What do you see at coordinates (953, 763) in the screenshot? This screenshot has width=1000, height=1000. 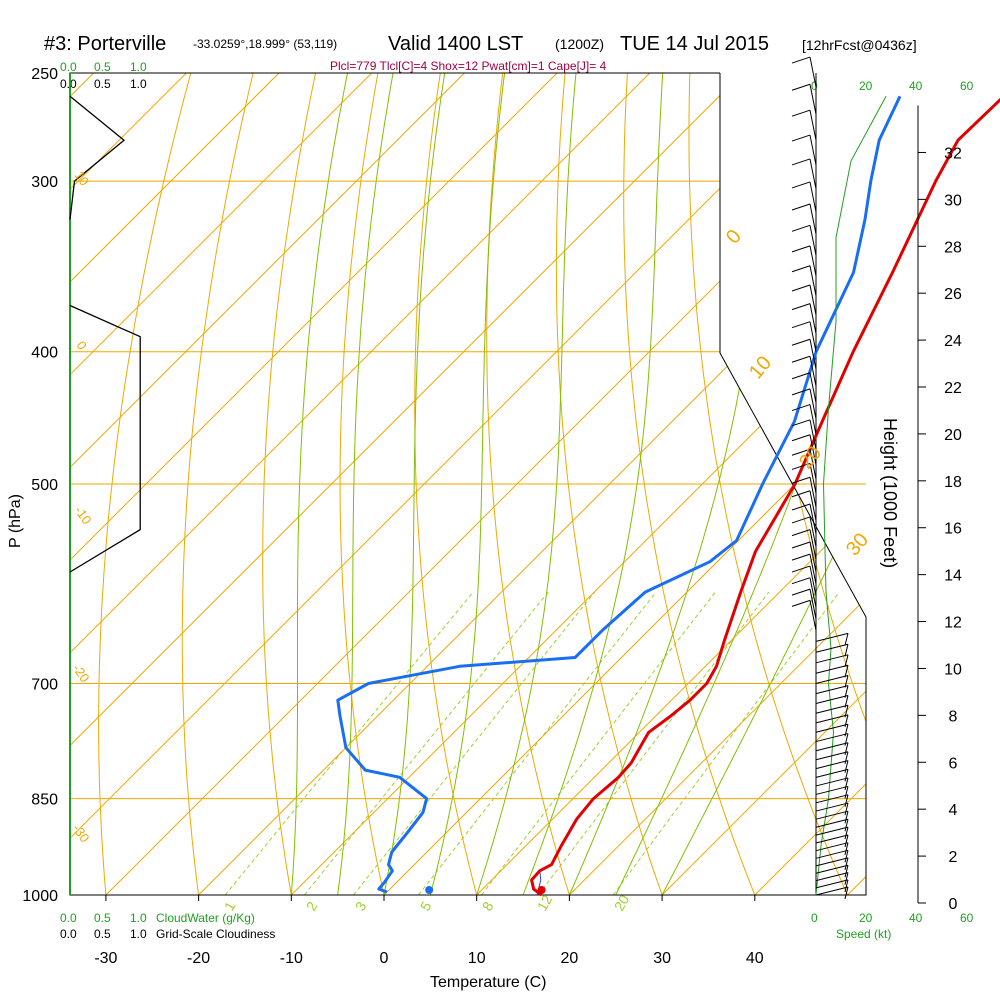 I see `height-tick-label: 6` at bounding box center [953, 763].